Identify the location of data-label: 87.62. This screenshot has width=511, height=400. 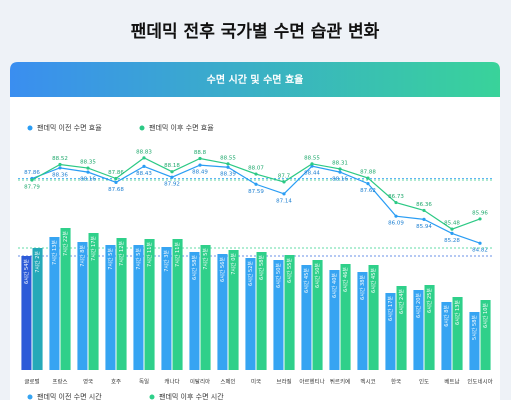
(368, 191).